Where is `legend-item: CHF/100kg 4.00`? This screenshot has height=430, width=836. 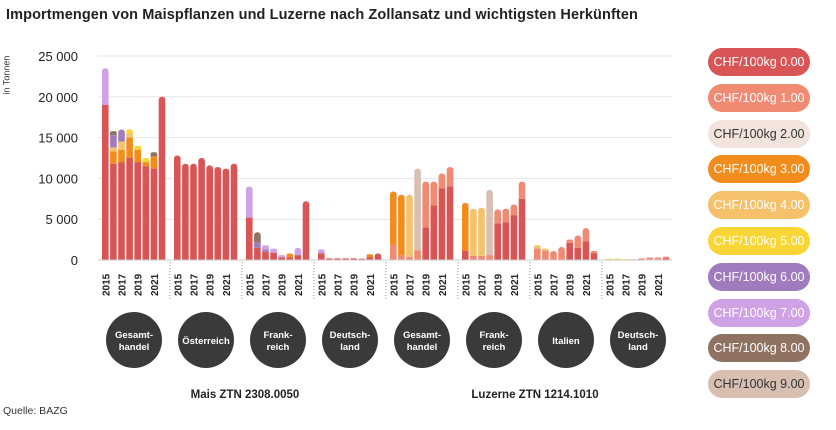
legend-item: CHF/100kg 4.00 is located at coordinates (759, 205).